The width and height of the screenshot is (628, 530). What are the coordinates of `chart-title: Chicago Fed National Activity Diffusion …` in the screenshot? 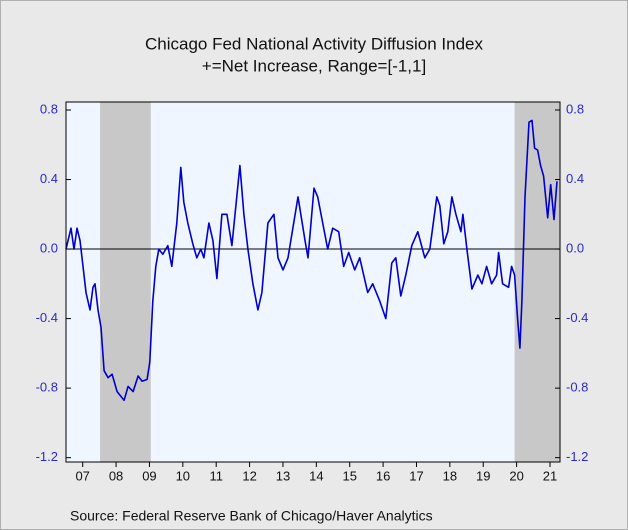 It's located at (314, 43).